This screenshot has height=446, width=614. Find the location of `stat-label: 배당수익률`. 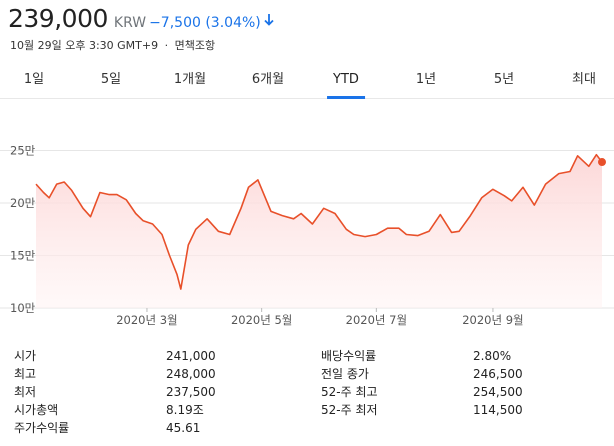

stat-label: 배당수익률 is located at coordinates (349, 356).